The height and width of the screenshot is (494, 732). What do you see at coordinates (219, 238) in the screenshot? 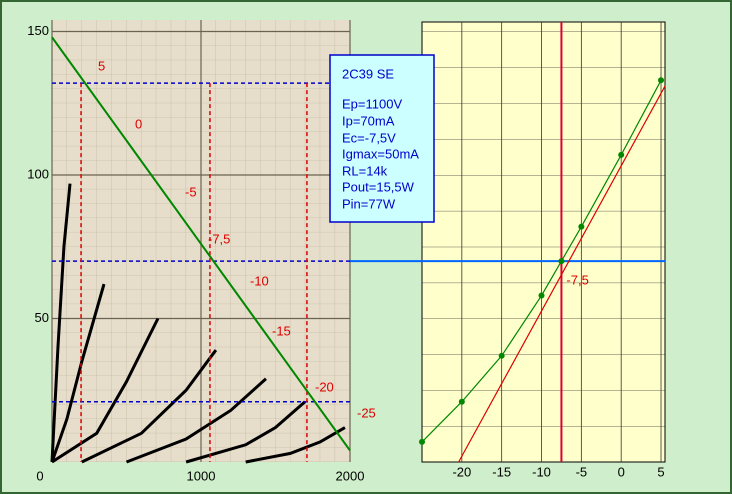
I see `operating-point-label: -7,5` at bounding box center [219, 238].